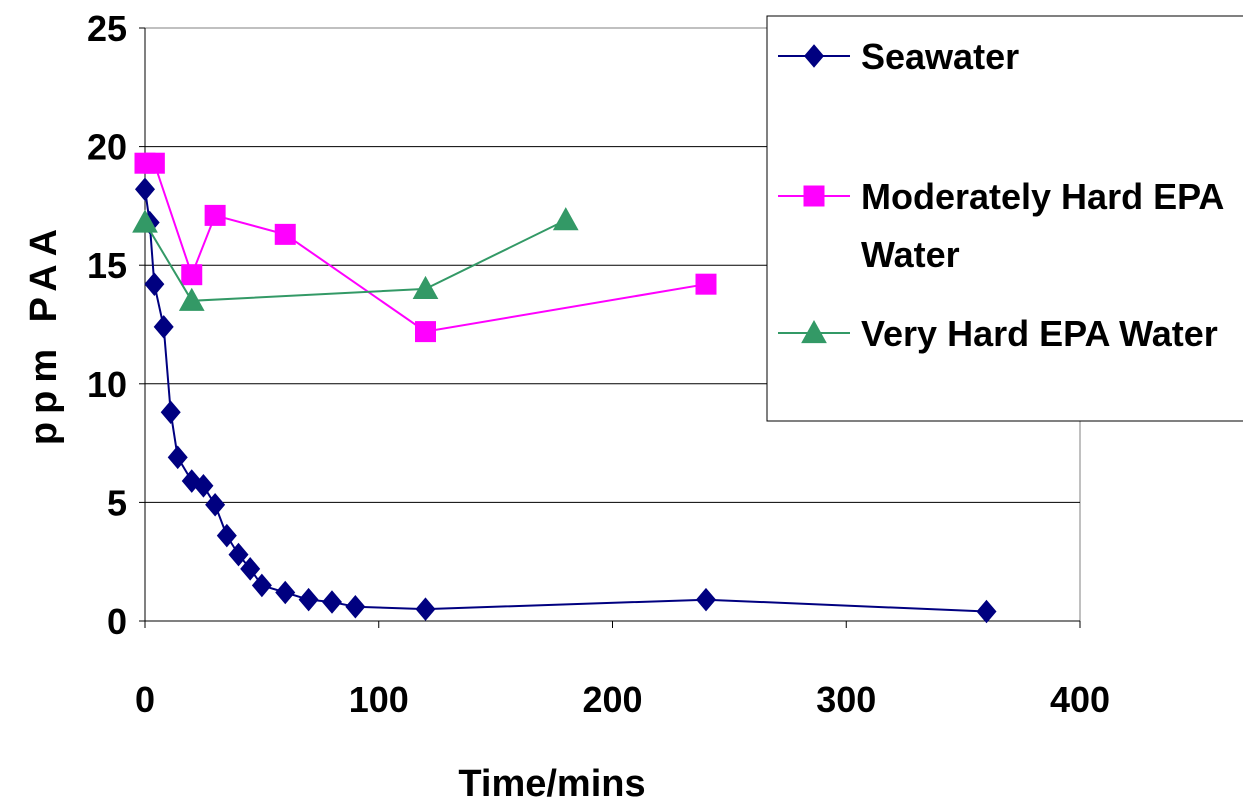  Describe the element at coordinates (145, 699) in the screenshot. I see `x-tick-label-0: 0` at that location.